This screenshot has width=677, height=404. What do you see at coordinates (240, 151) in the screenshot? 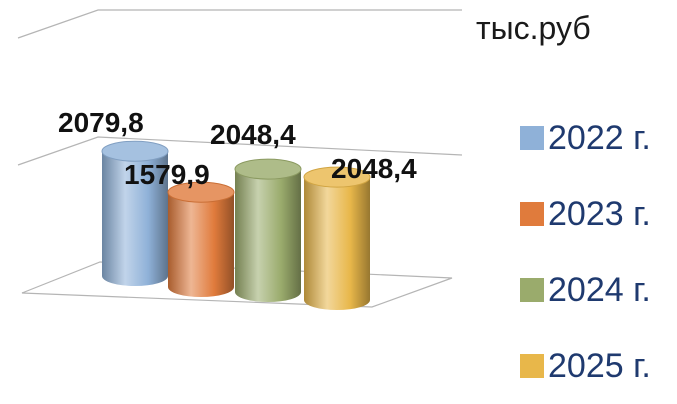
I see `gridline-middle` at bounding box center [240, 151].